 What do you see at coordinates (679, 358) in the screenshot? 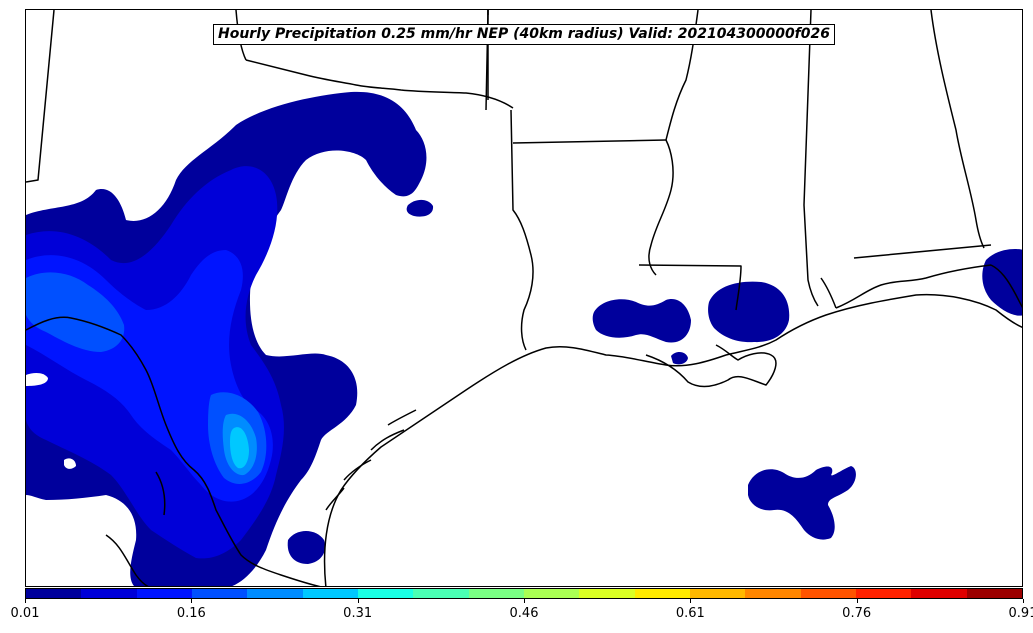
I see `precip-cell-la-small` at bounding box center [679, 358].